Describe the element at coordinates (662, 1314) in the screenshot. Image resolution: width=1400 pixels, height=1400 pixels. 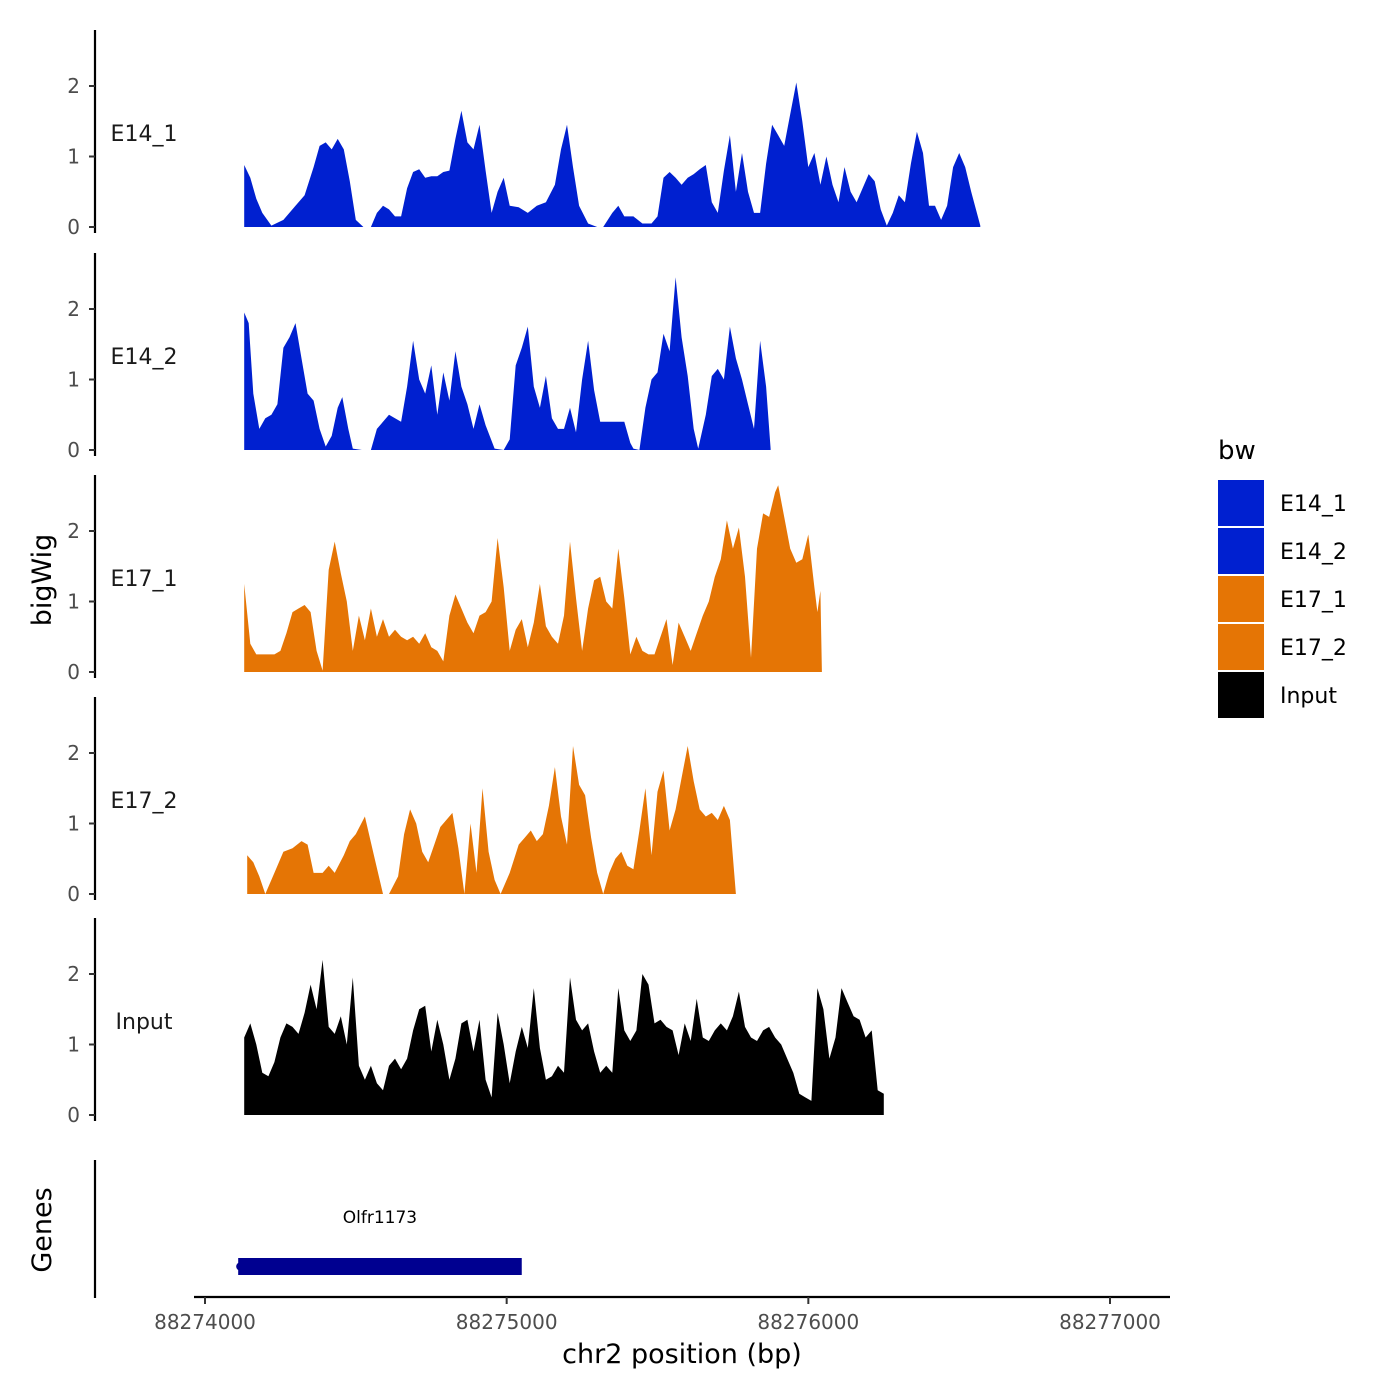
I see `x-axis: 88274000 88275000 88276000 88277000` at that location.